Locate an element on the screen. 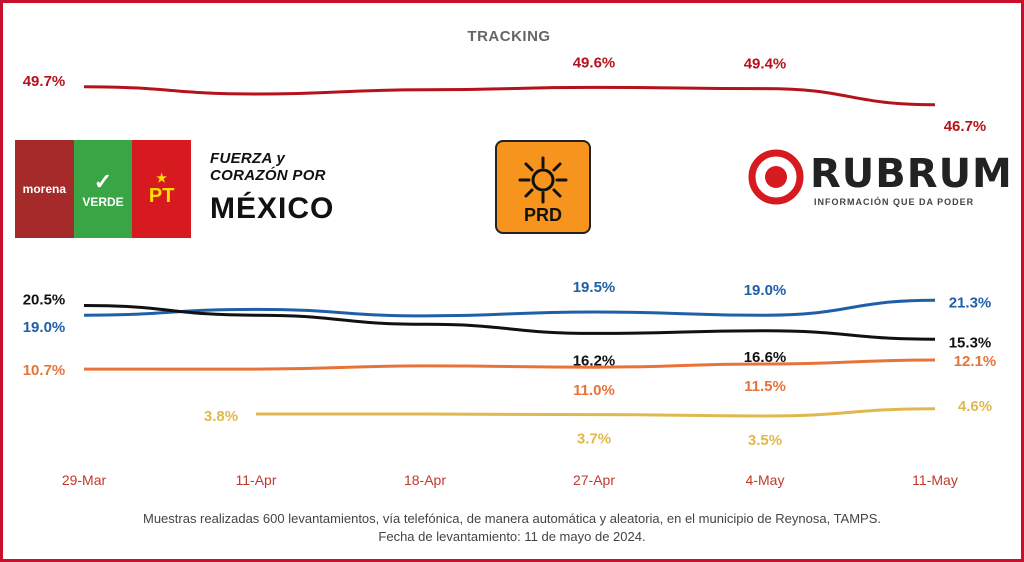 Image resolution: width=1024 pixels, height=562 pixels. data-label: 11.5% is located at coordinates (765, 386).